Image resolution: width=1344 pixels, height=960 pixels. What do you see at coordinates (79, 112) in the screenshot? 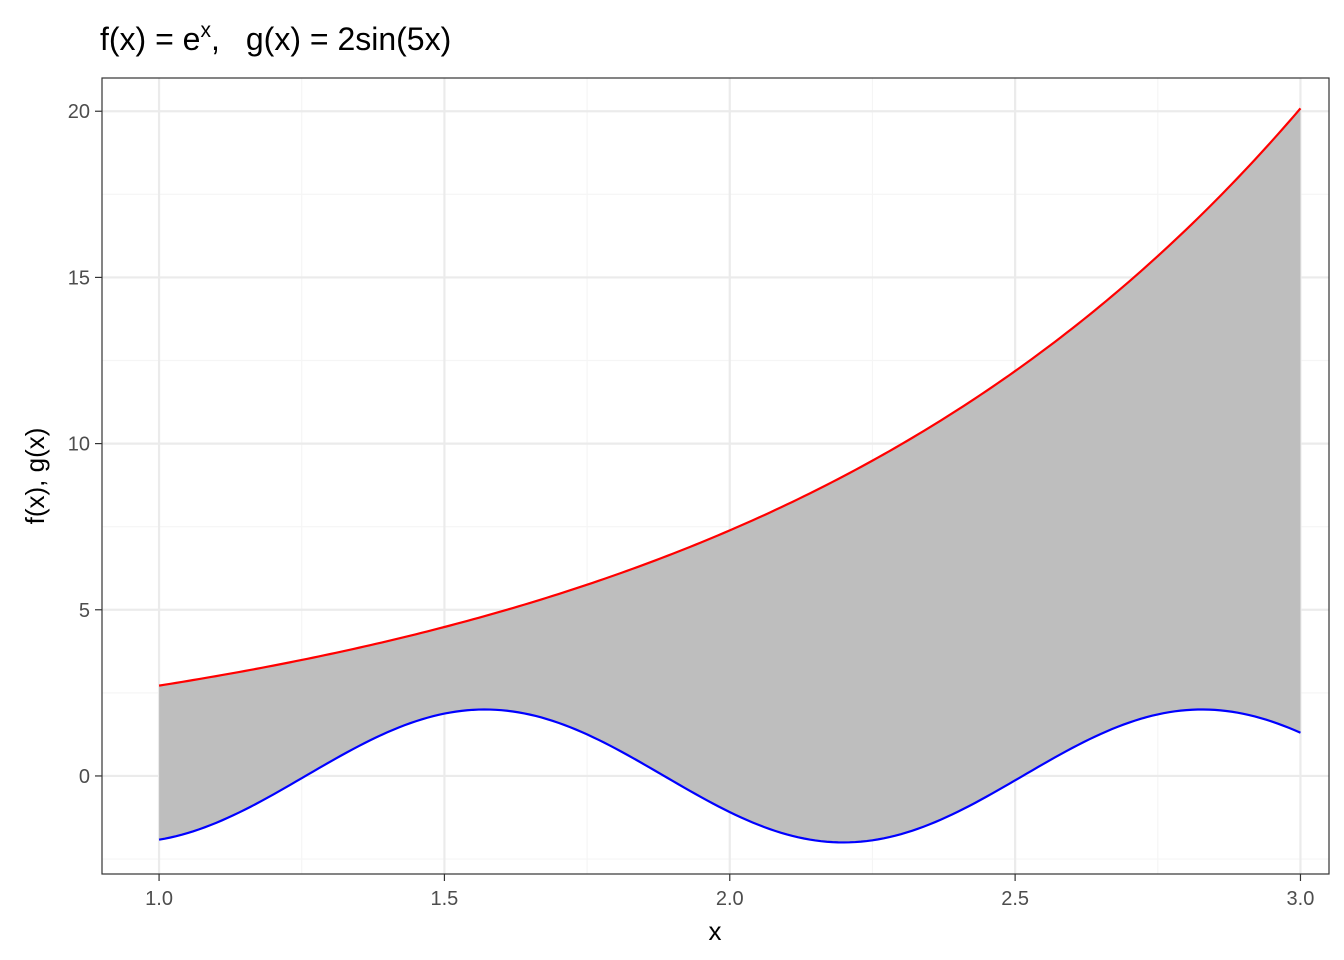
I see `y-tick-label: 20` at bounding box center [79, 112].